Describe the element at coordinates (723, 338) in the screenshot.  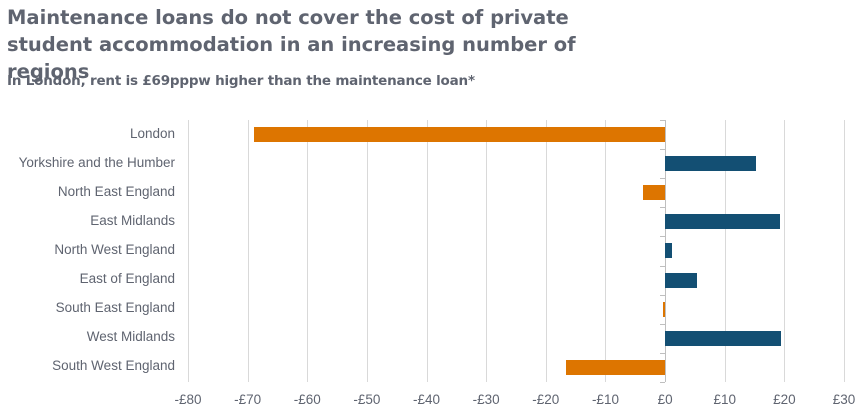
I see `bar-west-midlands` at that location.